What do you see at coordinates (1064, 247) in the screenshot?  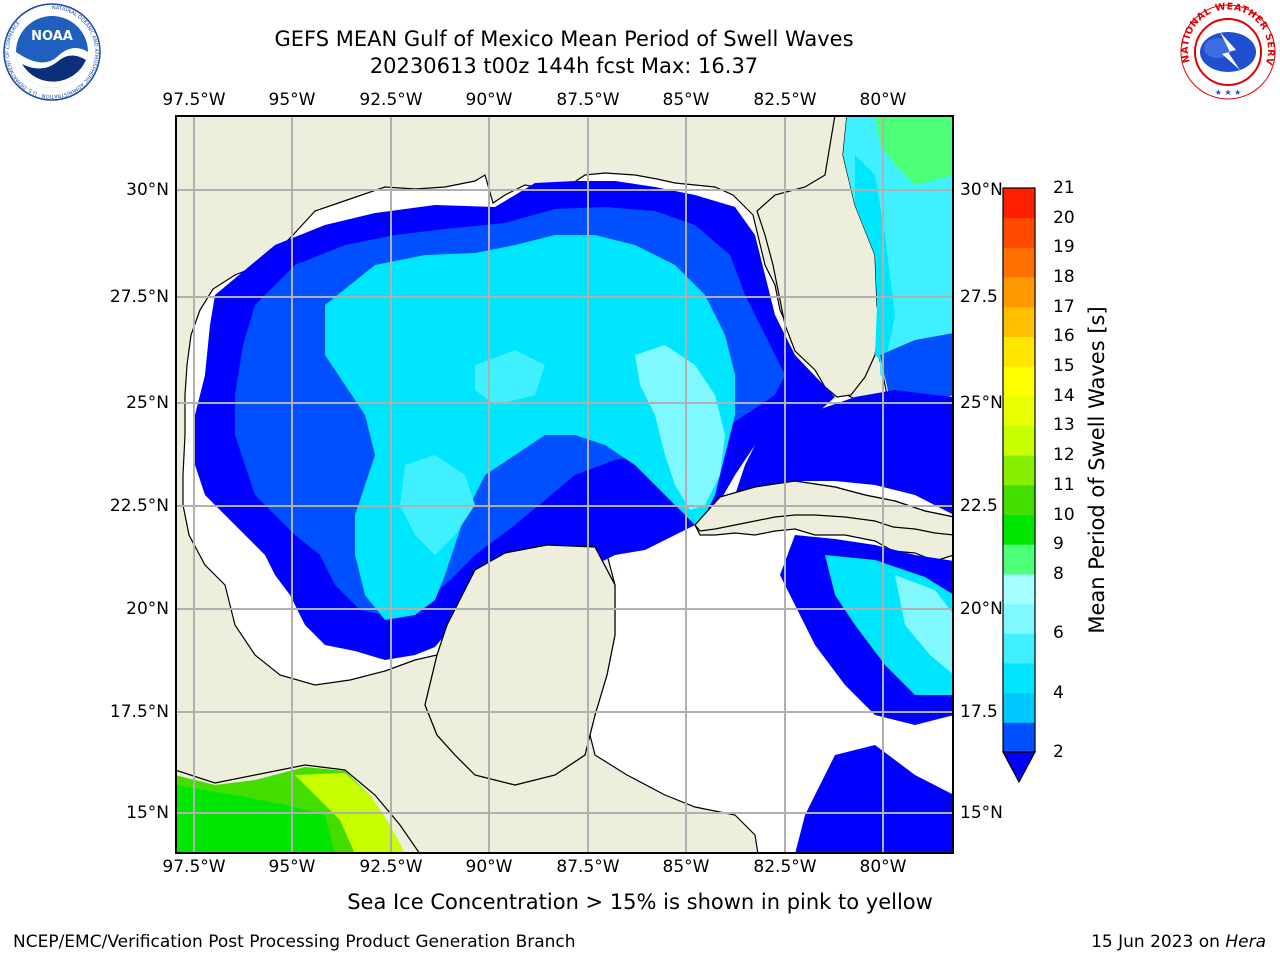 I see `colorbar-tick-label: 19` at bounding box center [1064, 247].